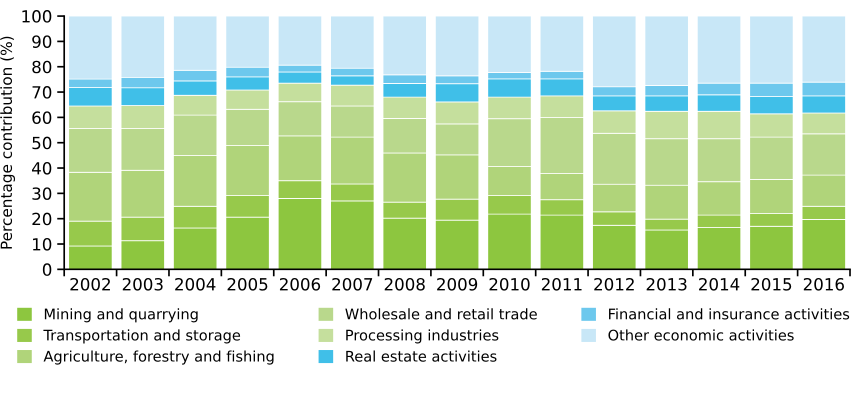 Image resolution: width=856 pixels, height=402 pixels. What do you see at coordinates (42, 168) in the screenshot?
I see `y-tick-label: 40` at bounding box center [42, 168].